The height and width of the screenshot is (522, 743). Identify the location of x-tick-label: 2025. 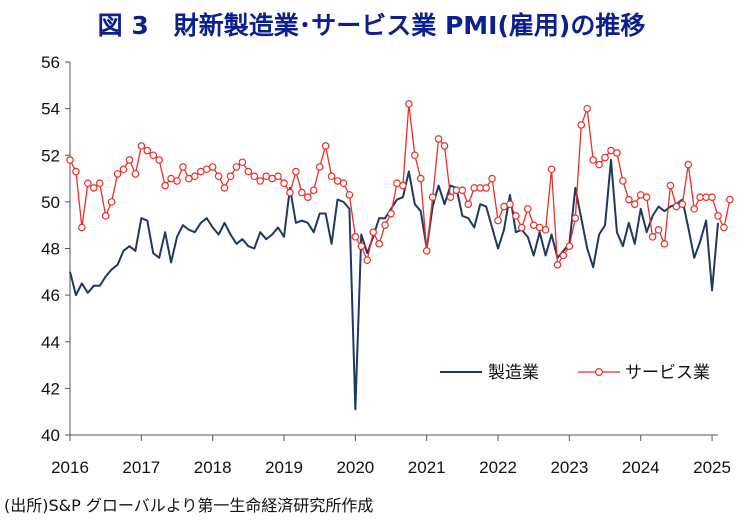
(712, 467).